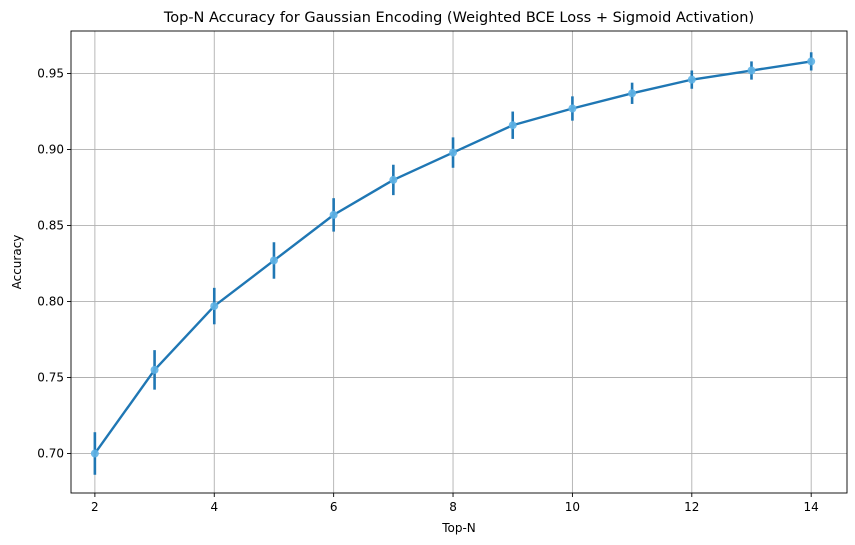  I want to click on y-tick-label: 0.70, so click(50, 453).